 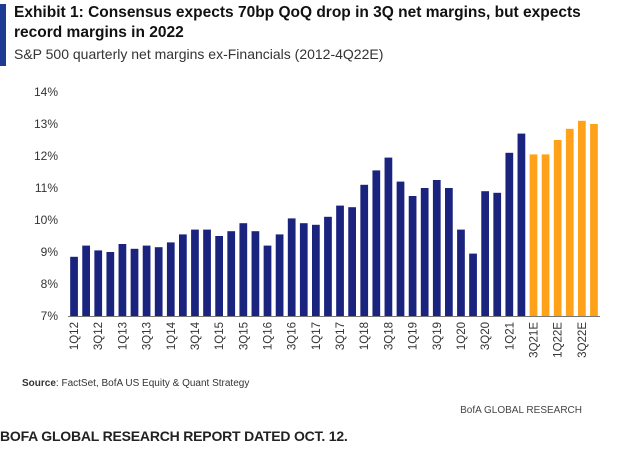 I want to click on x-tick-label: 1Q19, so click(x=414, y=336).